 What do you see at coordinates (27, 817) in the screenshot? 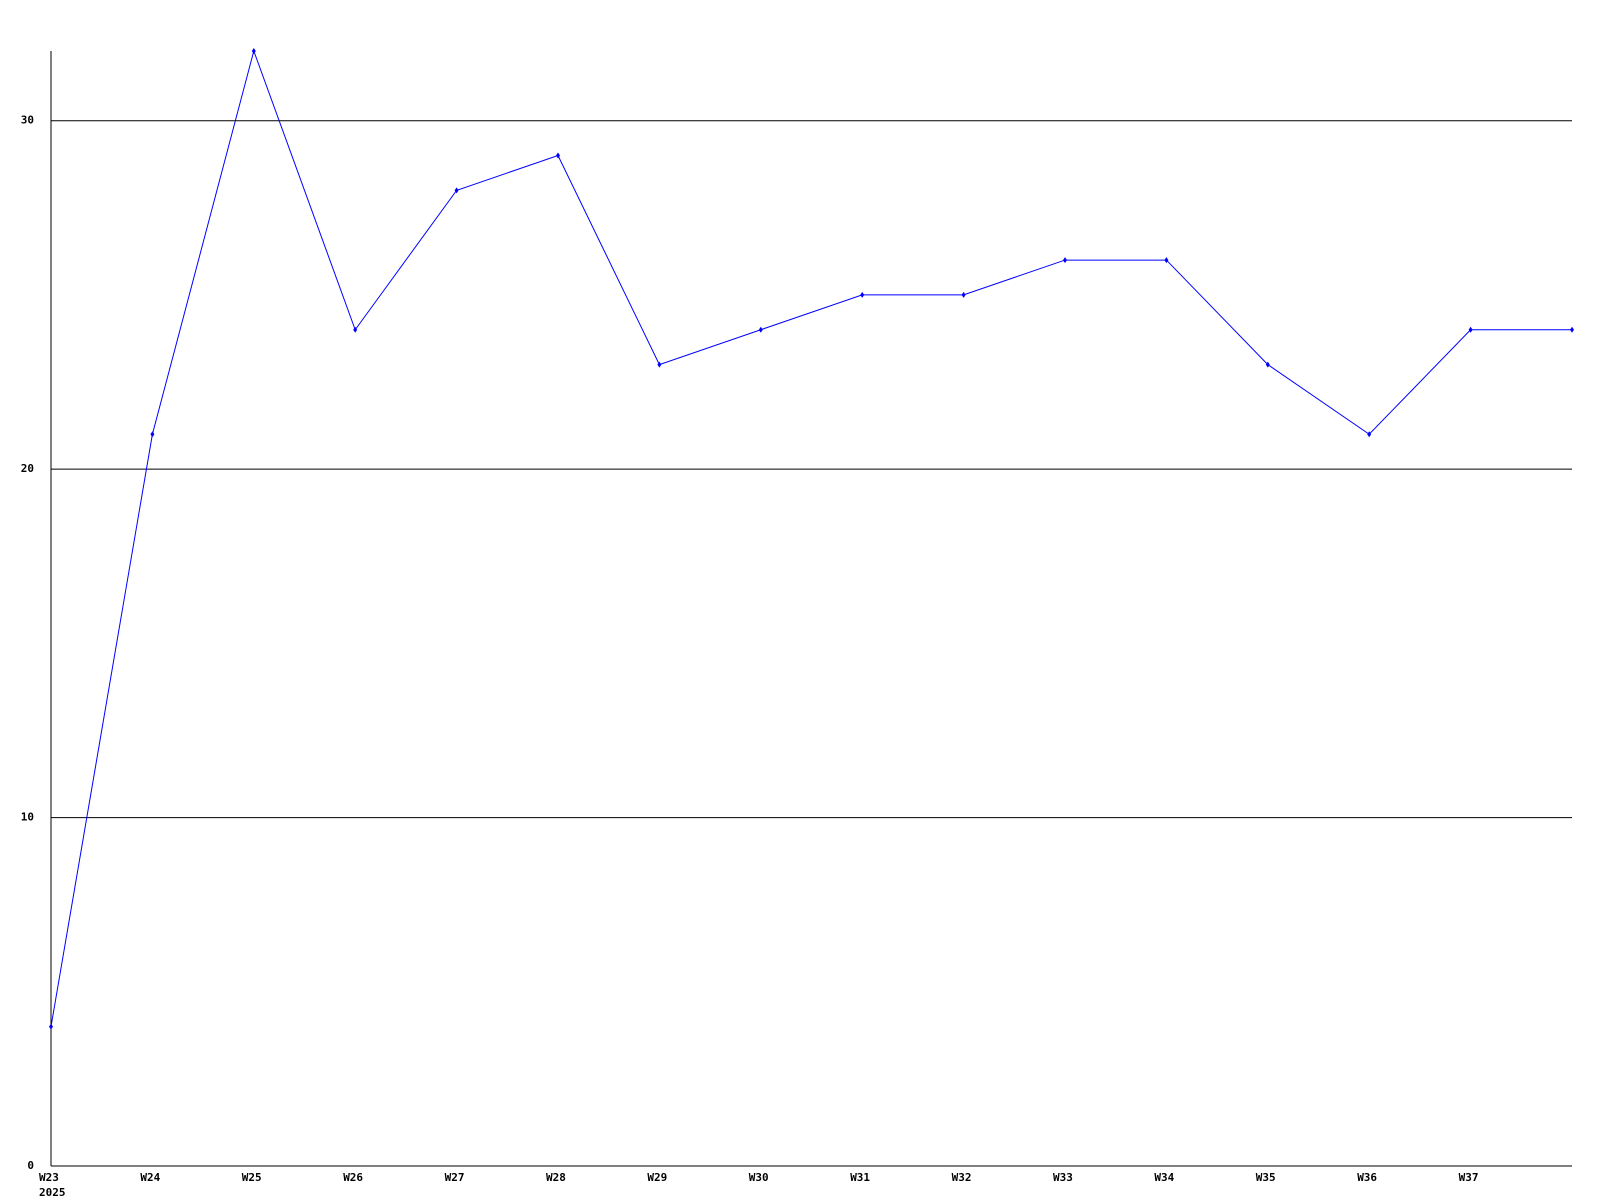
I see `y-tick-label: 10` at bounding box center [27, 817].